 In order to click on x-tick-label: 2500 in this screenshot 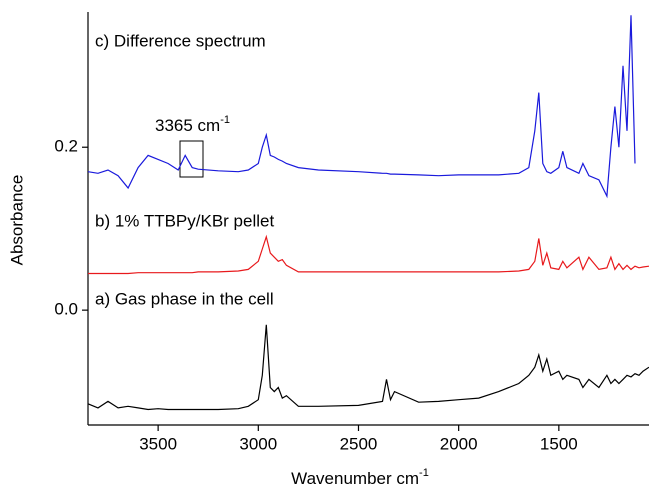, I will do `click(359, 443)`.